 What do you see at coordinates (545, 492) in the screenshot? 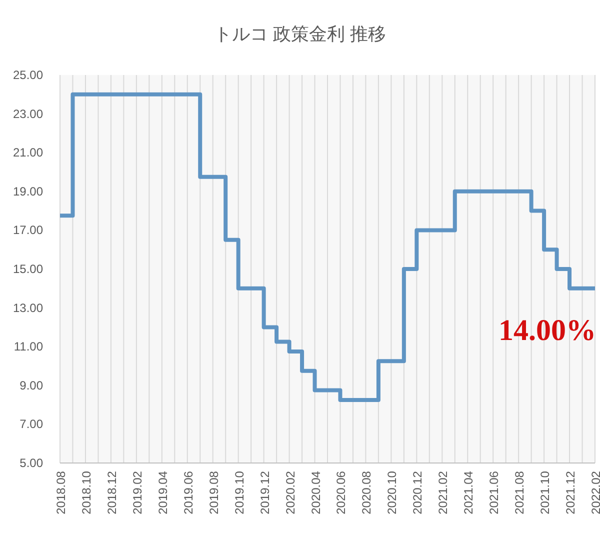
I see `x-tick-label: 2021.10` at bounding box center [545, 492].